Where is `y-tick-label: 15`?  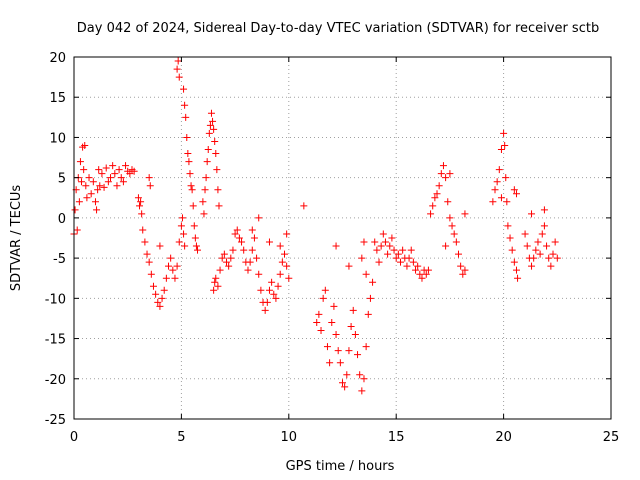 y-tick-label: 15 is located at coordinates (57, 98).